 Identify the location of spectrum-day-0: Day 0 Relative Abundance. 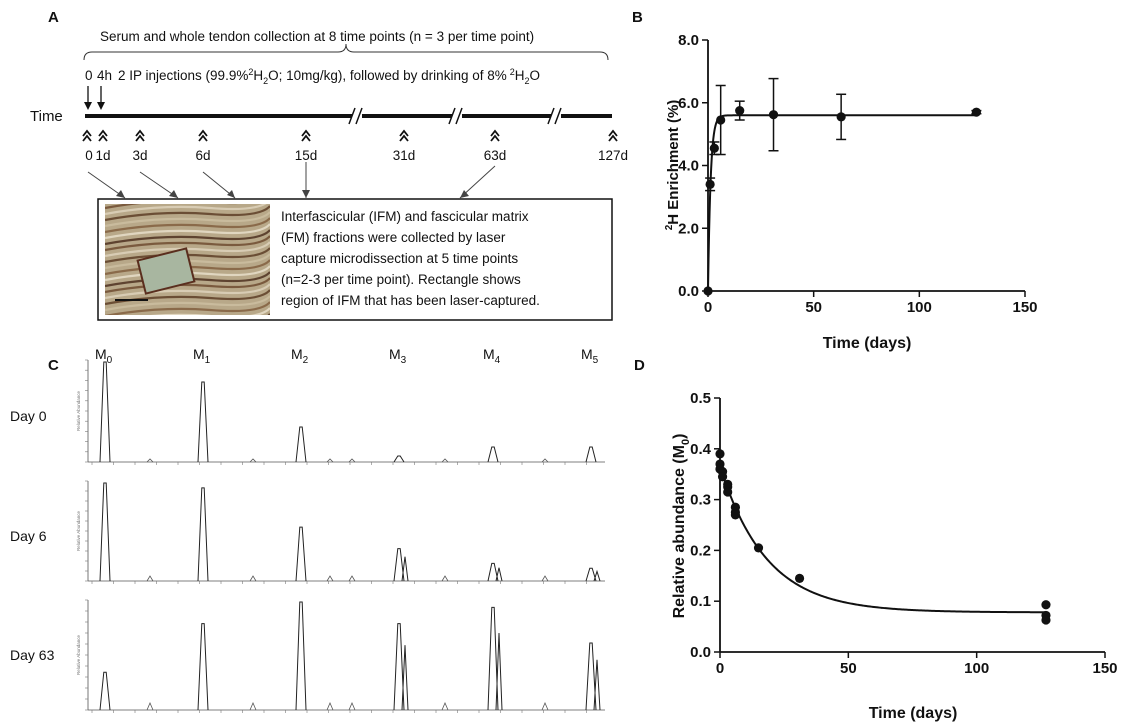
(307, 412).